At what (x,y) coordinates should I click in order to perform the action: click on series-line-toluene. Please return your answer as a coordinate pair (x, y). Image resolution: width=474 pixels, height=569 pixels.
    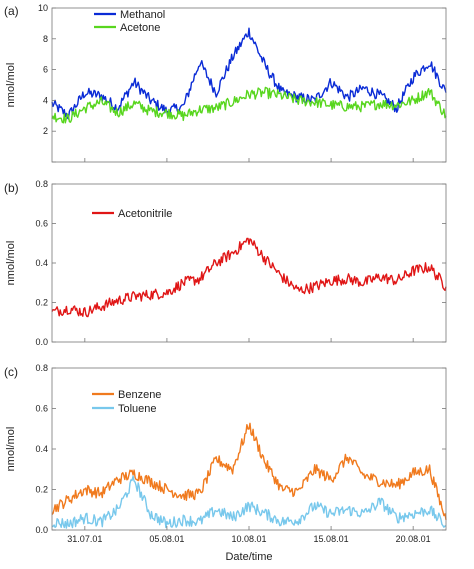
    Looking at the image, I should click on (248, 502).